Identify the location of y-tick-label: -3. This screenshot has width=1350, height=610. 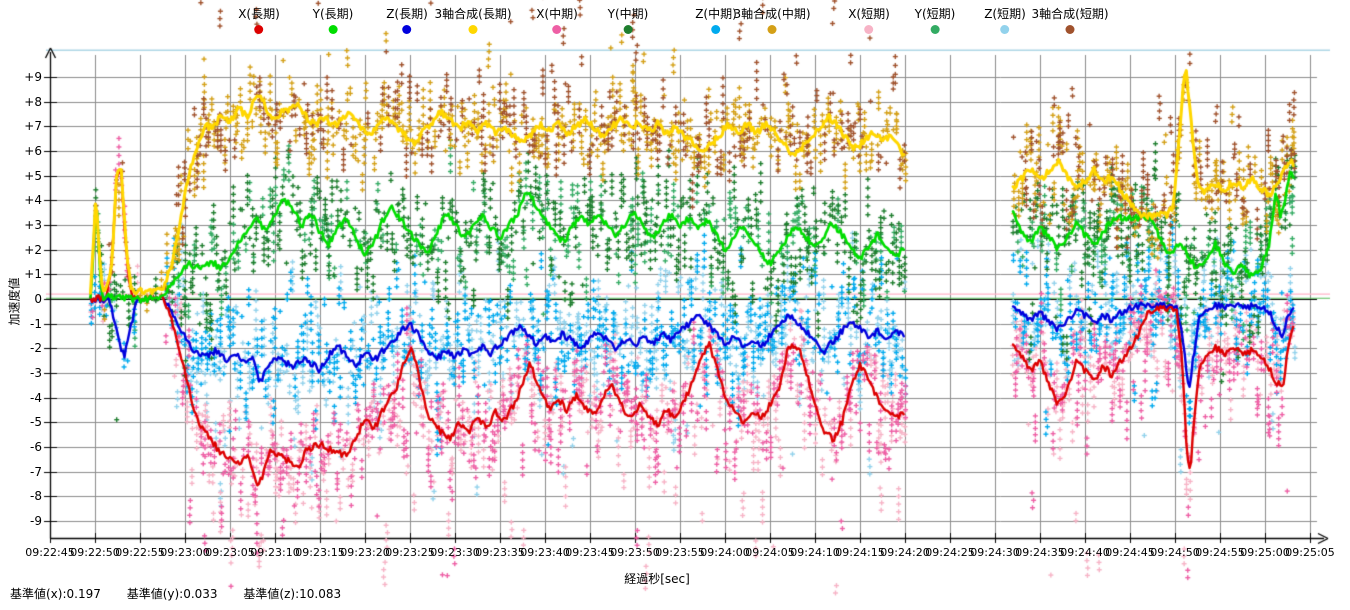
(36, 373).